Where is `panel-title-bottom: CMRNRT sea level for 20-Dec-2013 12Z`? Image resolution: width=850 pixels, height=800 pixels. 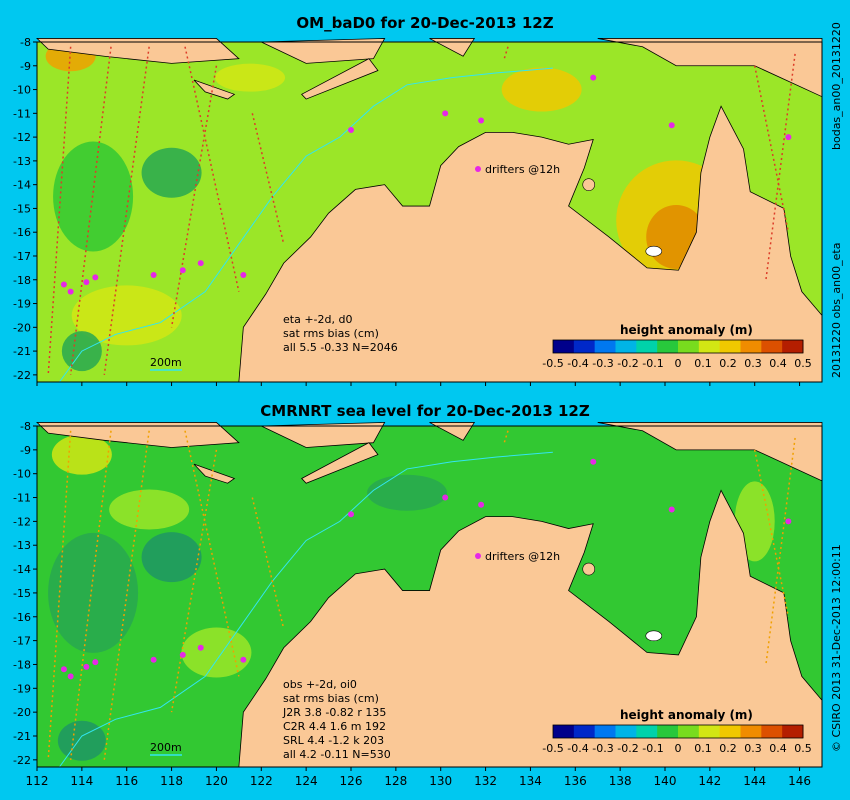
panel-title-bottom: CMRNRT sea level for 20-Dec-2013 12Z is located at coordinates (425, 411).